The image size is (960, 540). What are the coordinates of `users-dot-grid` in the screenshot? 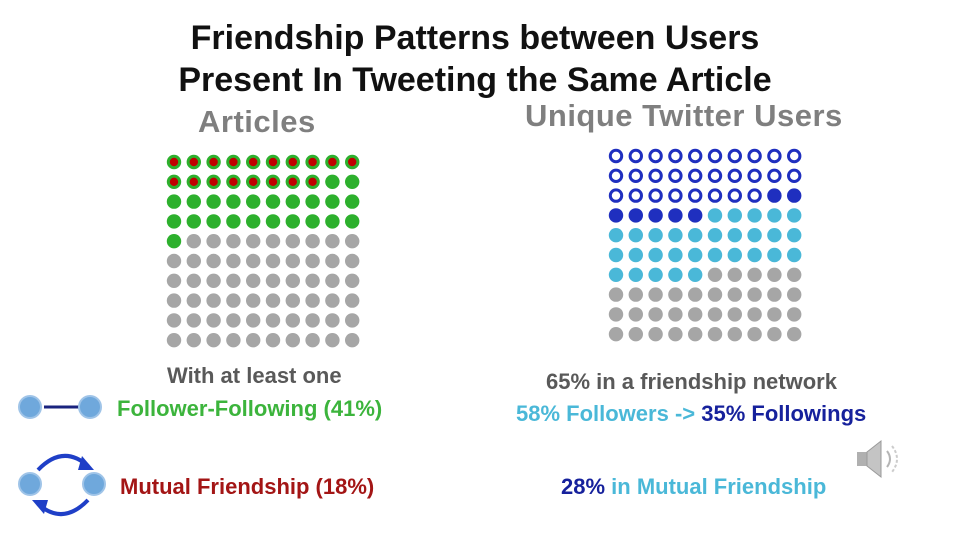 It's located at (705, 245).